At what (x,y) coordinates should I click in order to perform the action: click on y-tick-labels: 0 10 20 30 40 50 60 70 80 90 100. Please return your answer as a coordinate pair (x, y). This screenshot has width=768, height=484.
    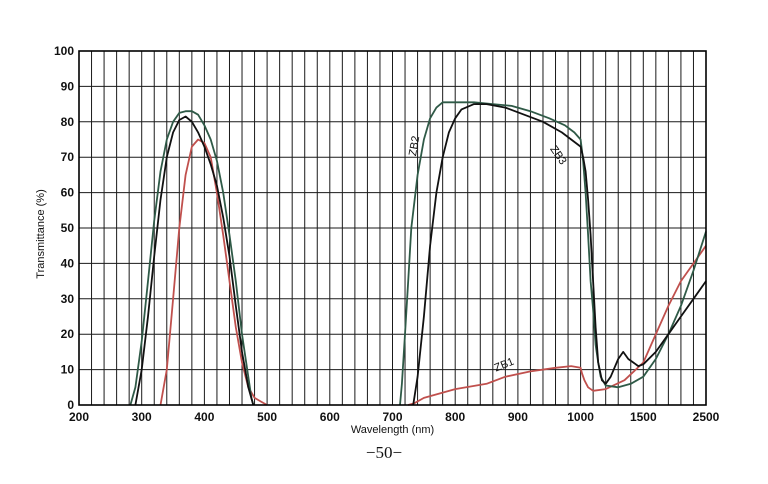
    Looking at the image, I should click on (64, 228).